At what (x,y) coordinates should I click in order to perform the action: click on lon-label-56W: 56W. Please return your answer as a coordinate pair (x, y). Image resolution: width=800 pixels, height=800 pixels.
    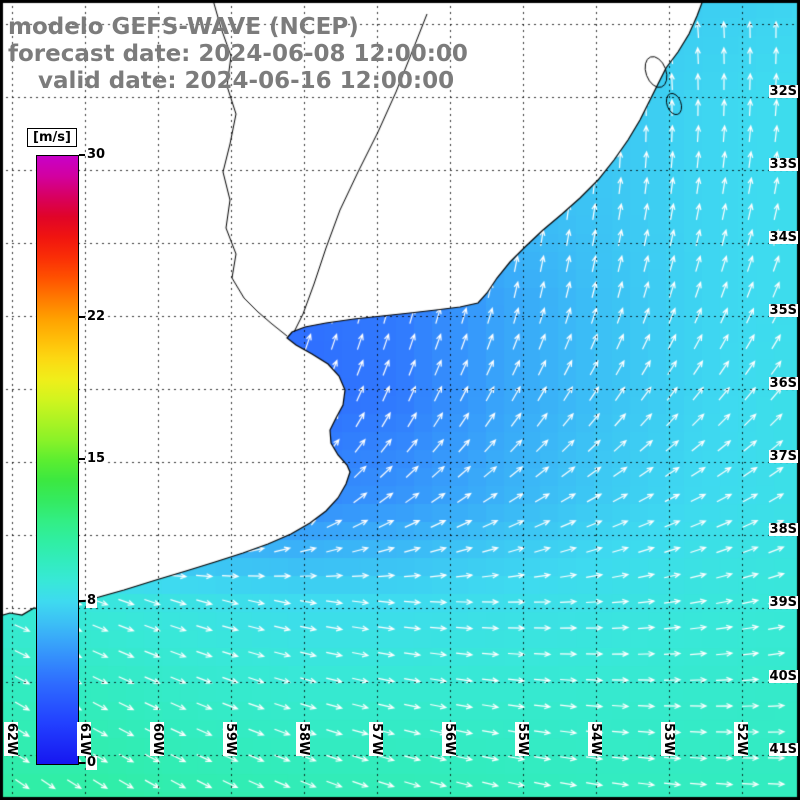
    Looking at the image, I should click on (449, 739).